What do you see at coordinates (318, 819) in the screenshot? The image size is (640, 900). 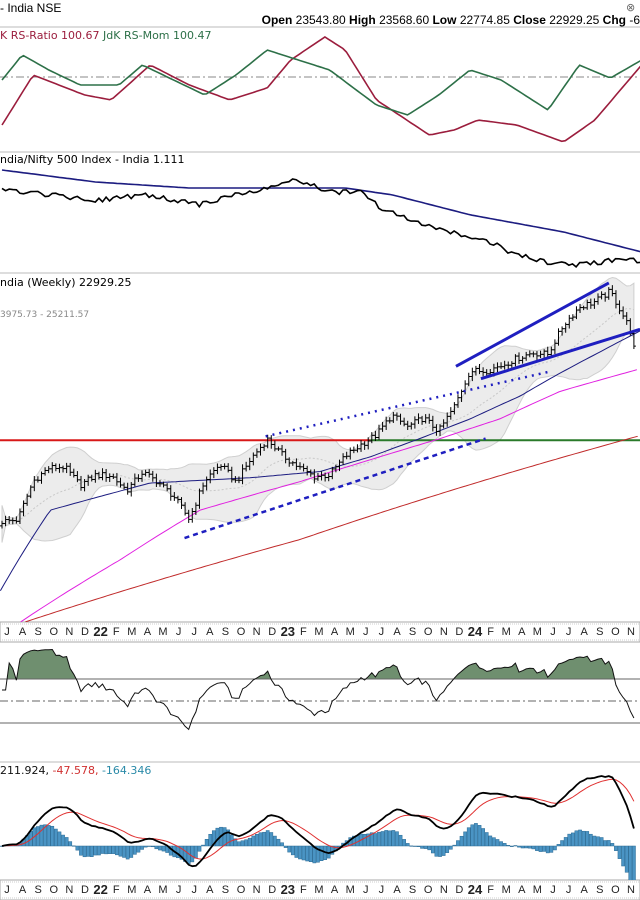 I see `macd-signal-line` at bounding box center [318, 819].